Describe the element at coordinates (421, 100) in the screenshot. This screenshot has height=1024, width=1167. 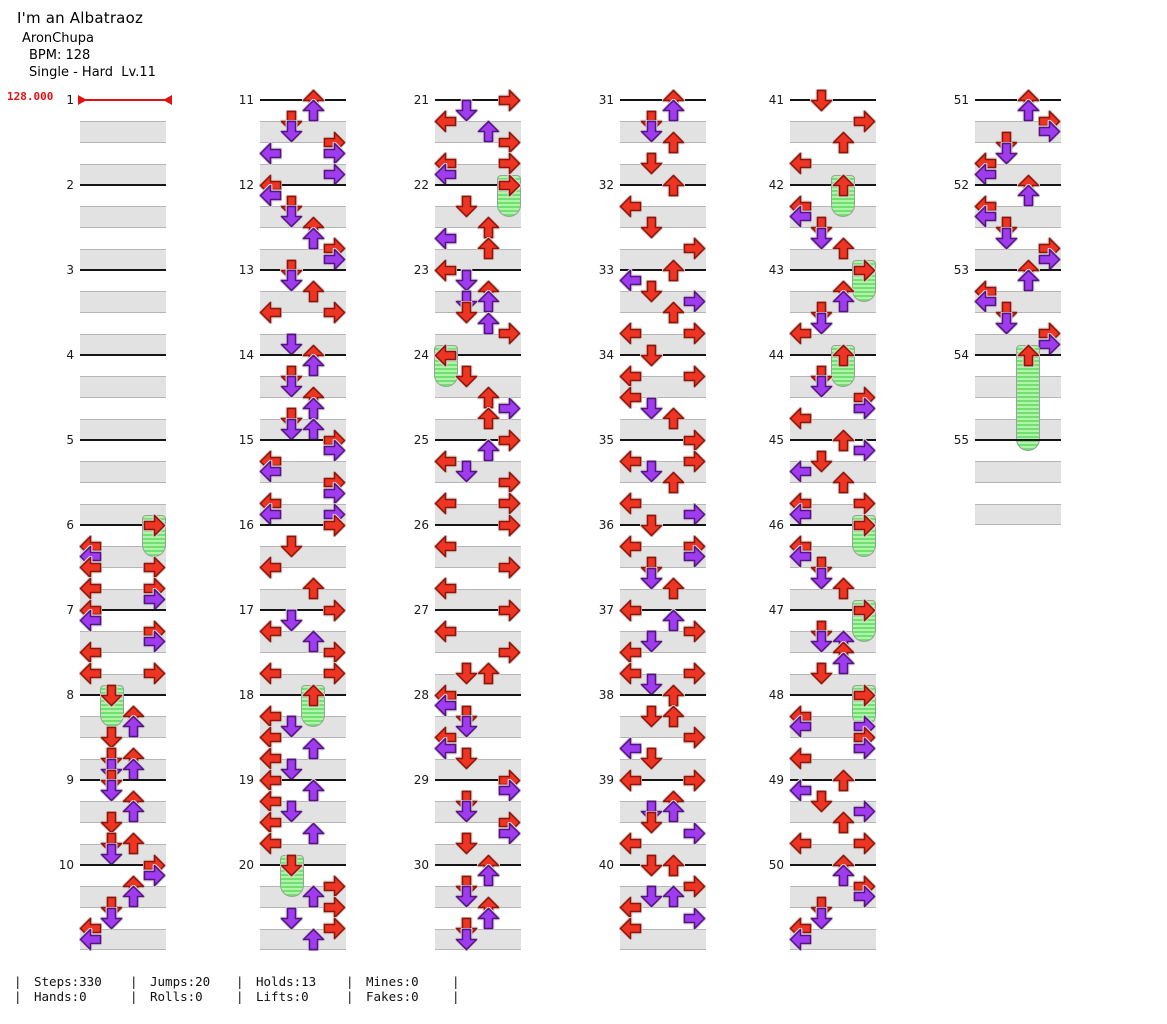
I see `measure-number: 21` at that location.